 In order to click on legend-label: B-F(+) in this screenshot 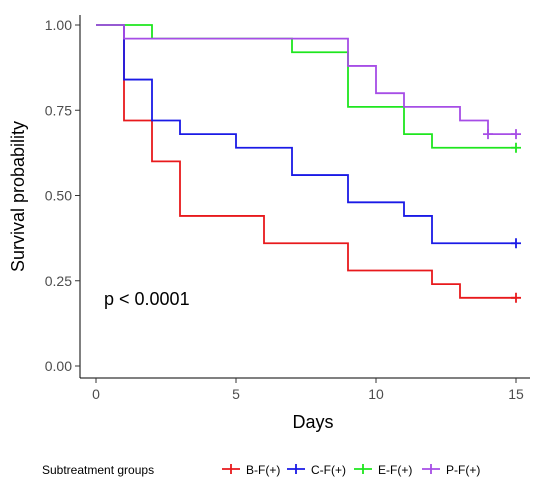, I will do `click(263, 470)`.